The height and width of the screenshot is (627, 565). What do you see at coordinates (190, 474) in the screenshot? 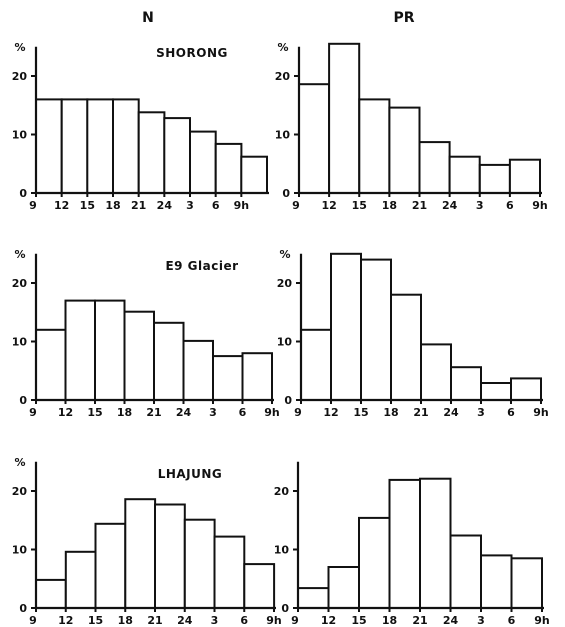
I see `panel-title: LHAJUNG` at bounding box center [190, 474].